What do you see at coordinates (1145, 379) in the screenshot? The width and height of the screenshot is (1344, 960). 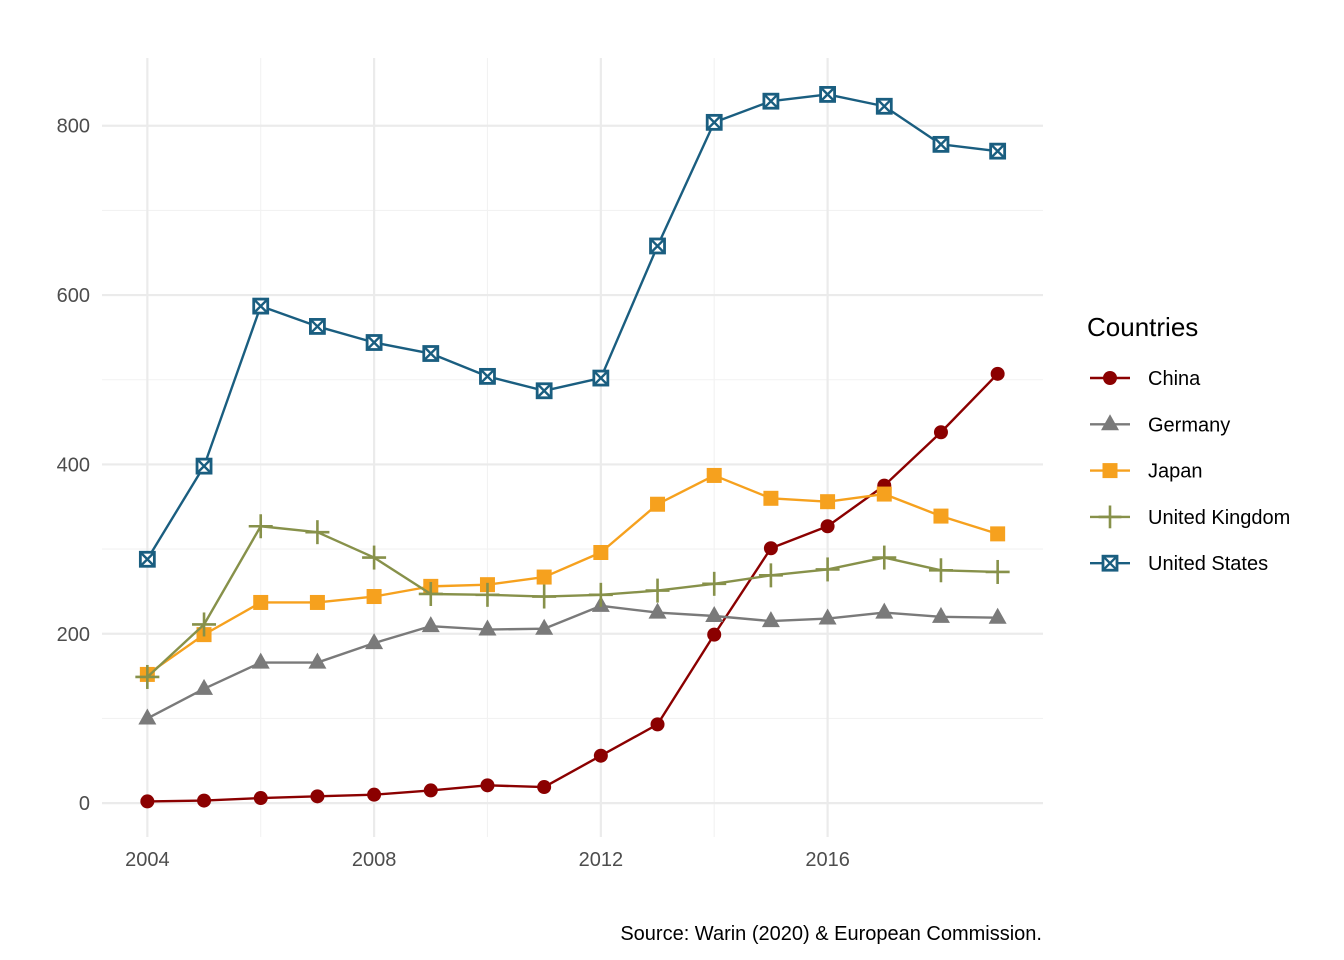 I see `legend-item-china: China` at bounding box center [1145, 379].